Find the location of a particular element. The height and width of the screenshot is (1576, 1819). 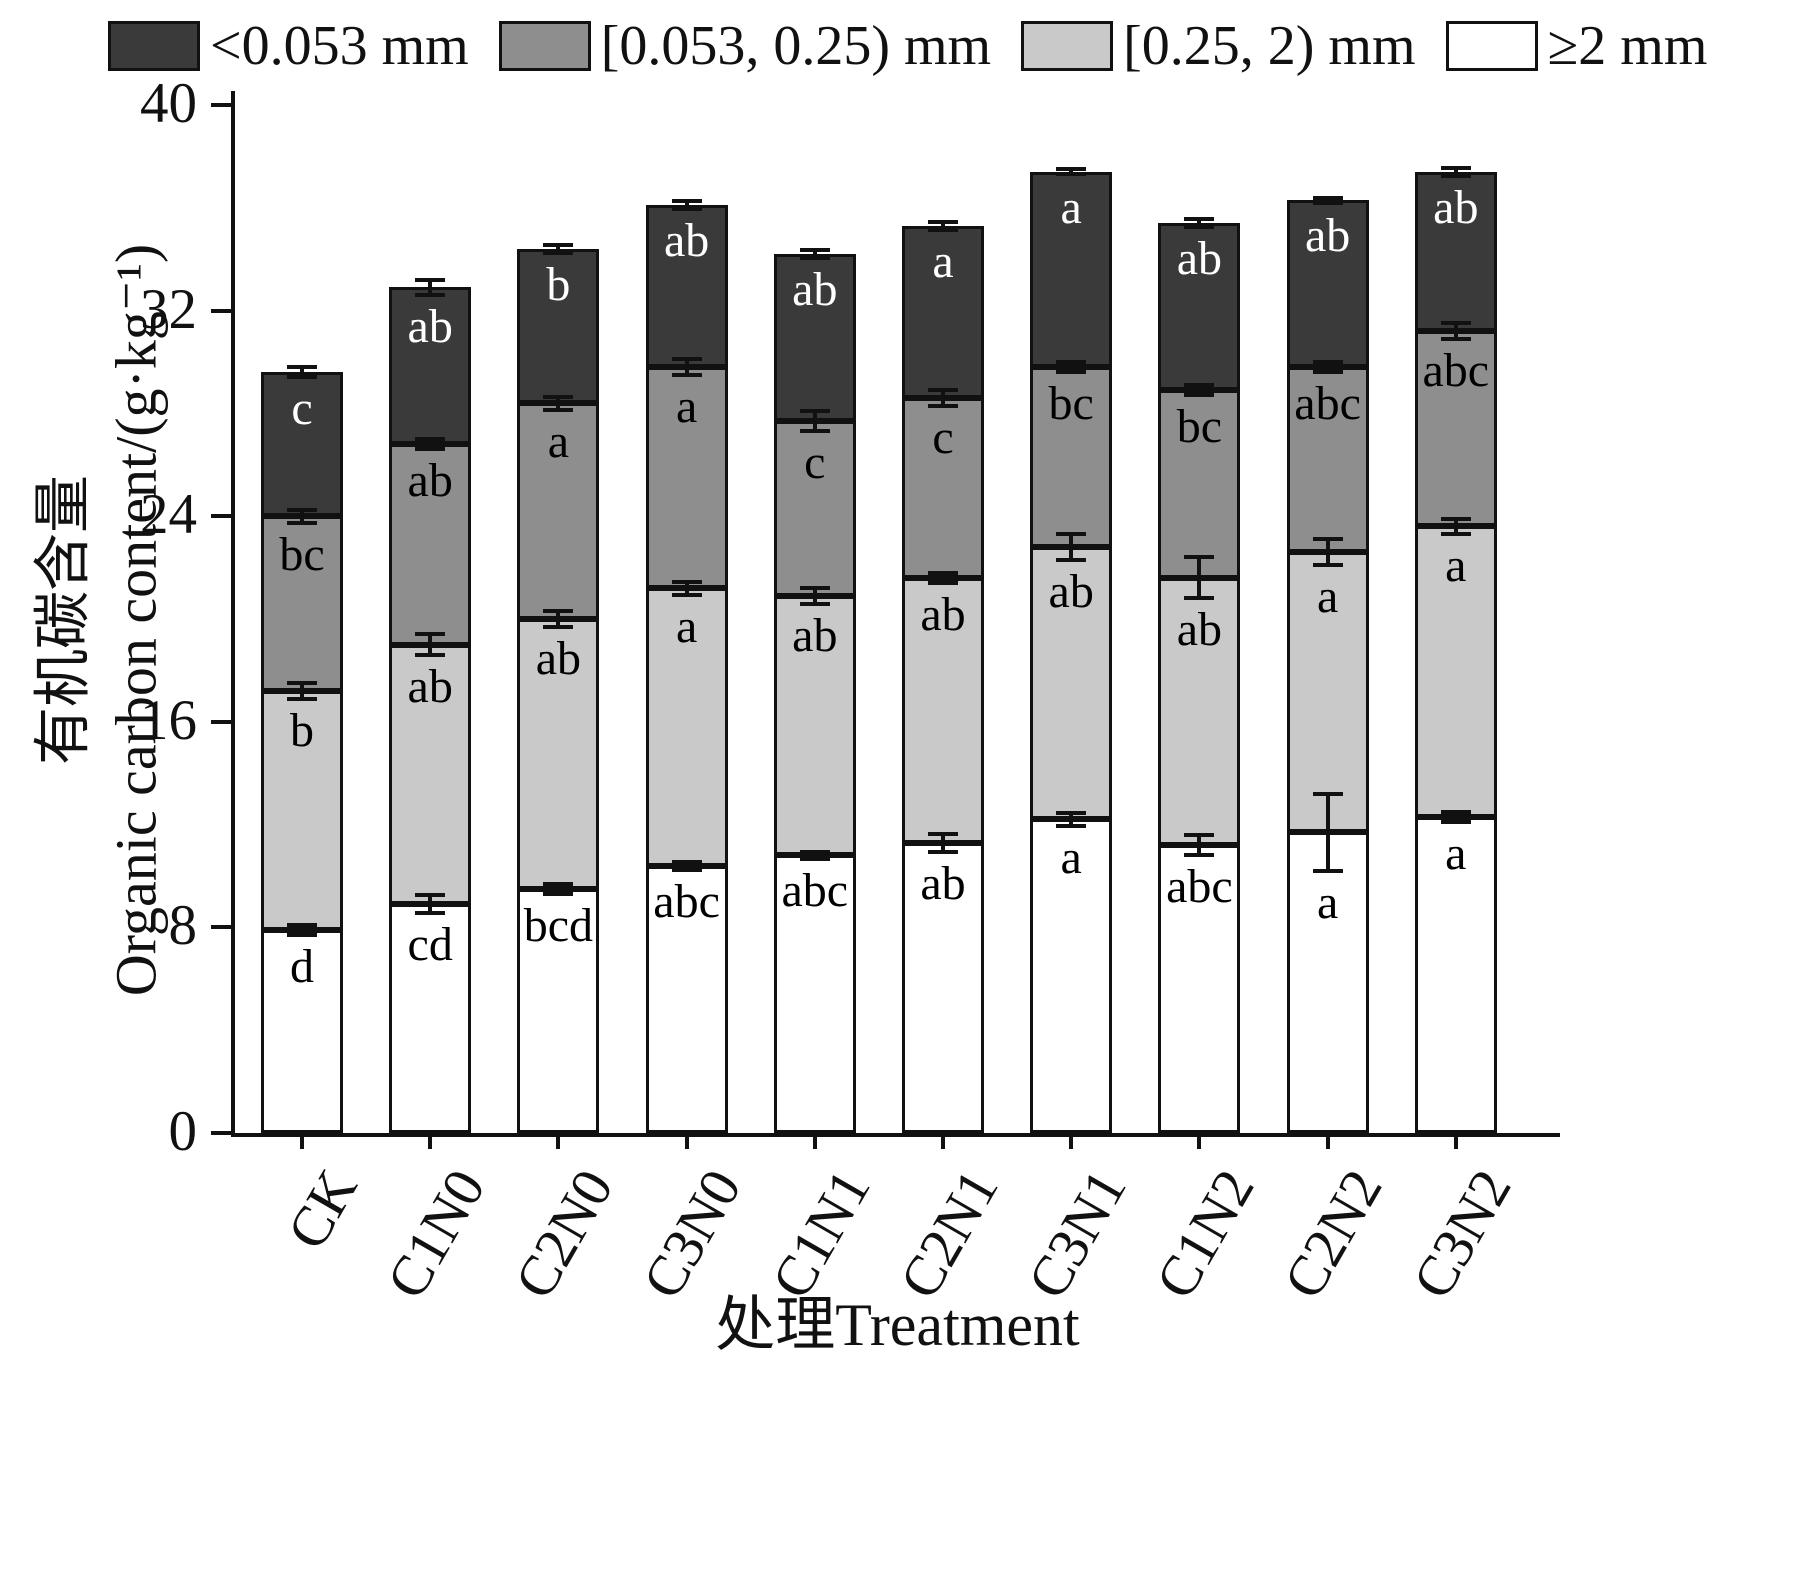

significance-label: bcd is located at coordinates (558, 925).